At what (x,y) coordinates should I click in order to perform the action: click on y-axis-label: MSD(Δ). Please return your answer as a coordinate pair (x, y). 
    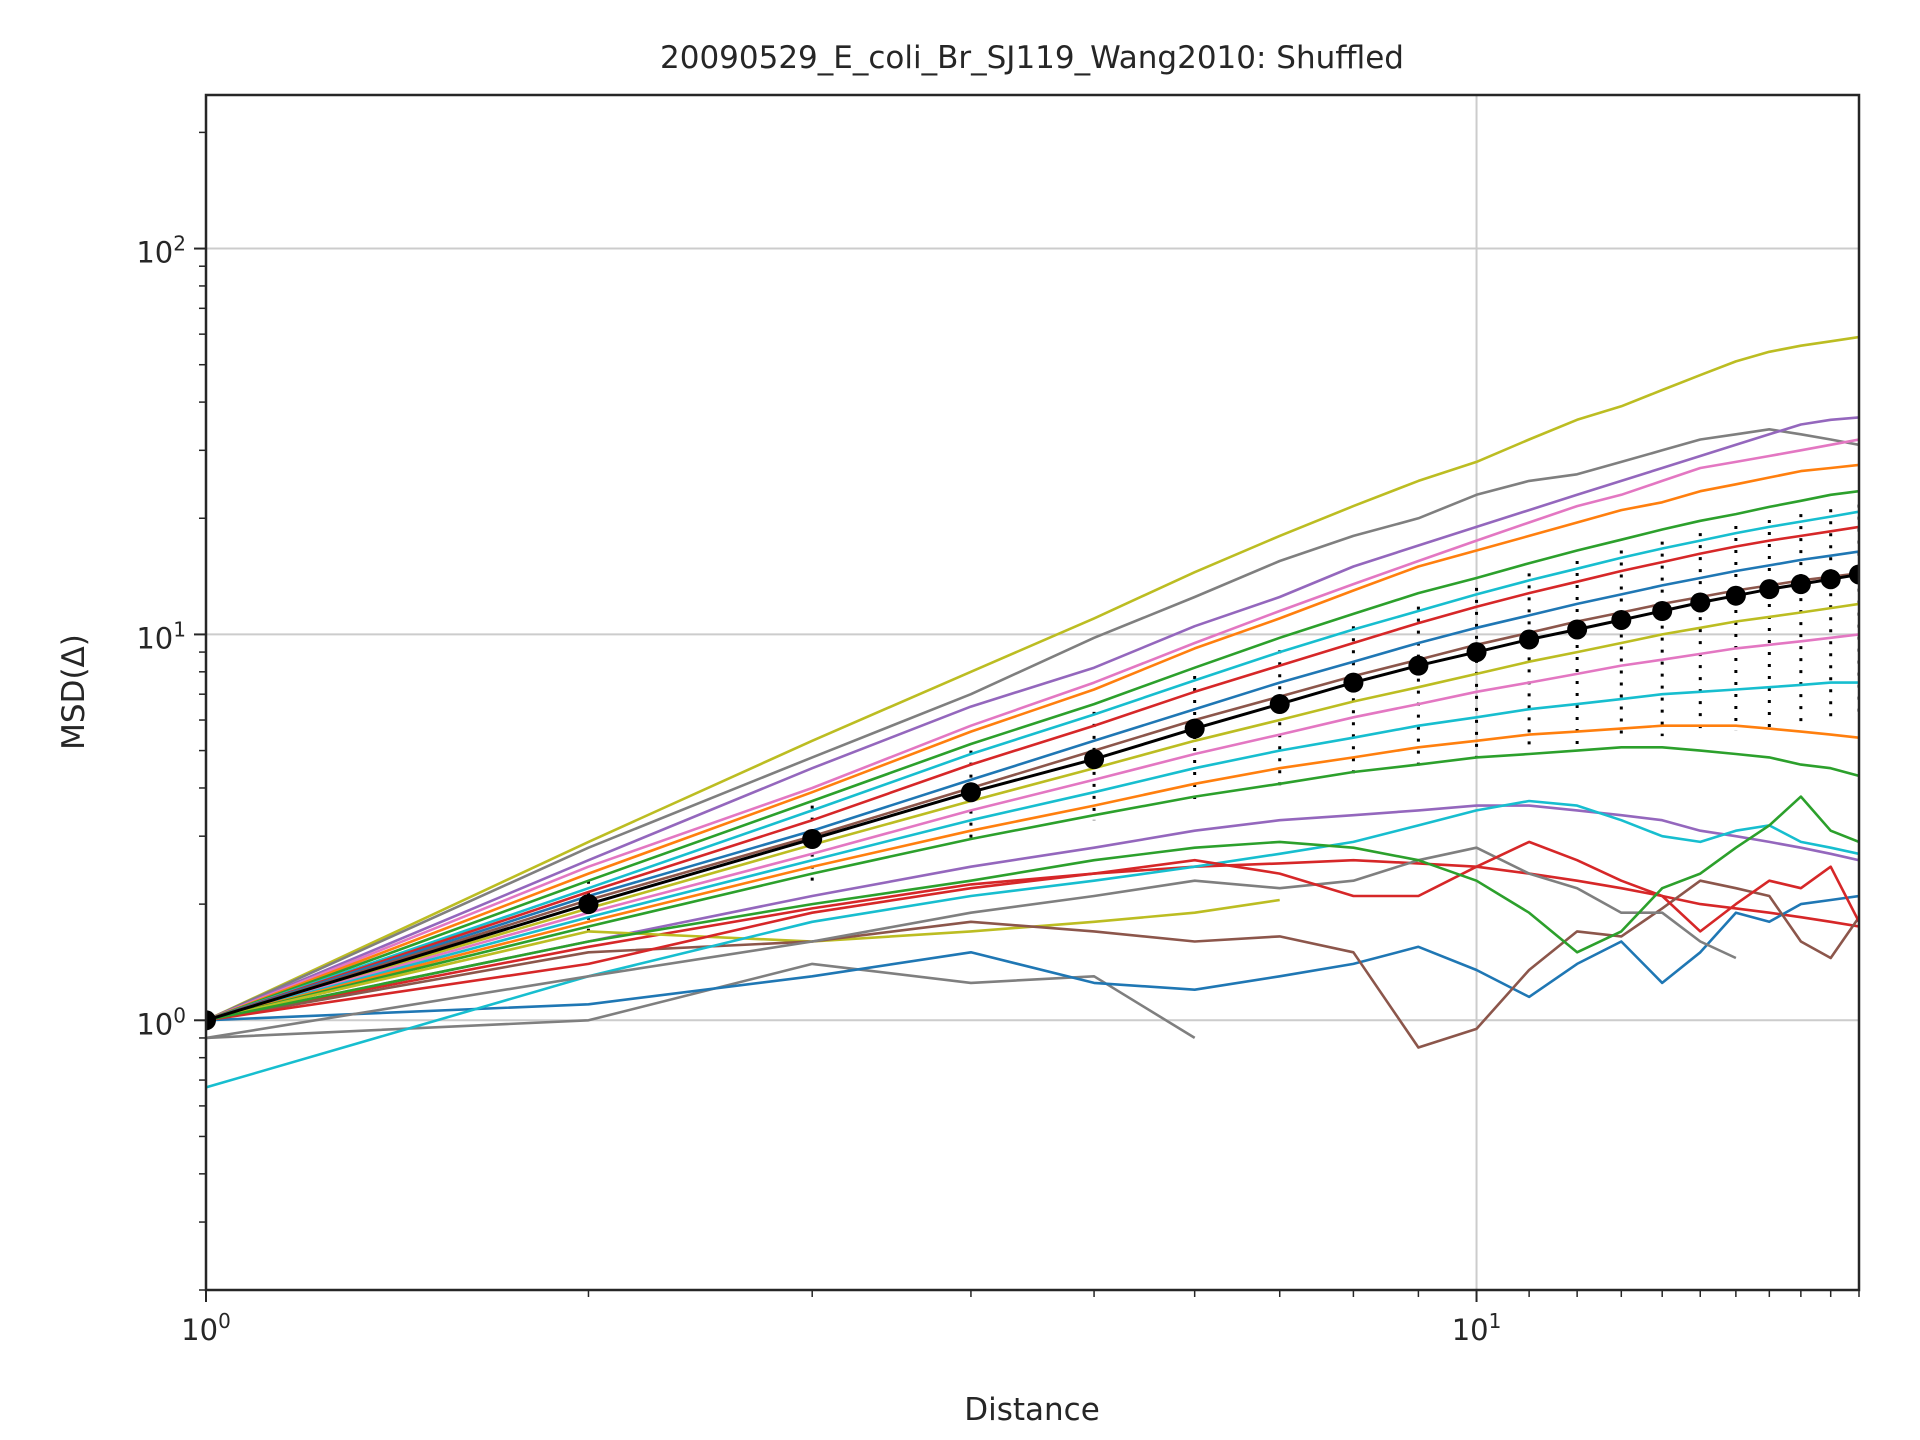
    Looking at the image, I should click on (74, 692).